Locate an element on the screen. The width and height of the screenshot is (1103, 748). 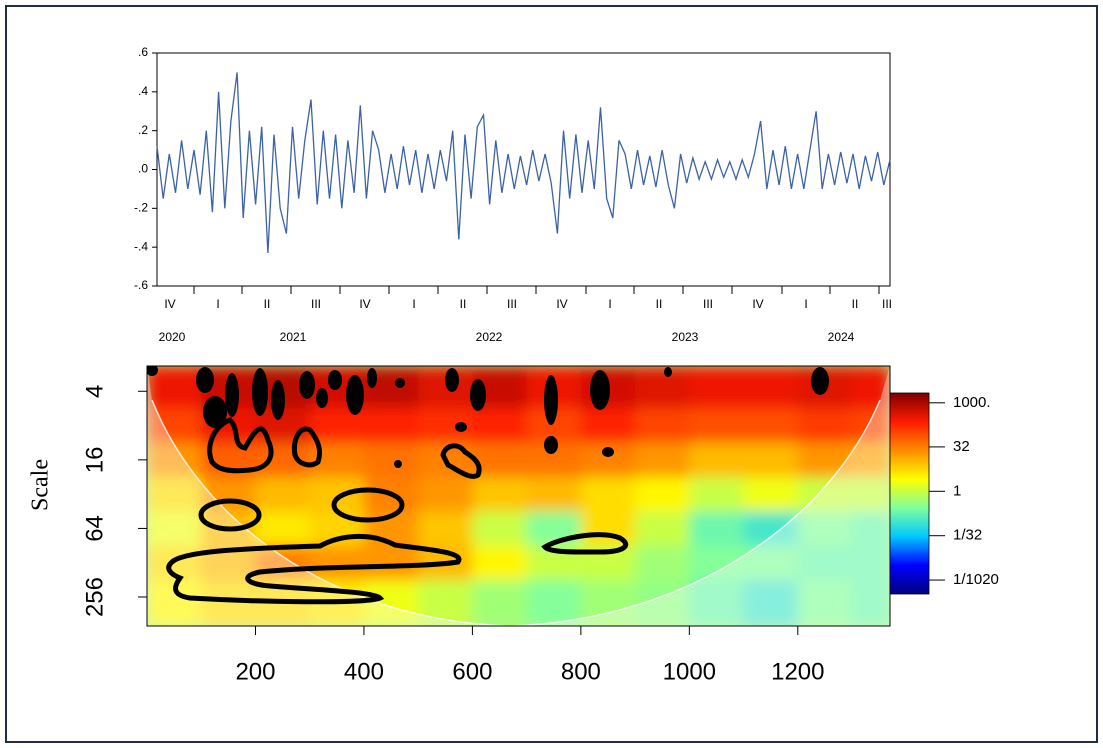
colorbar-tick-label: 1 is located at coordinates (957, 490).